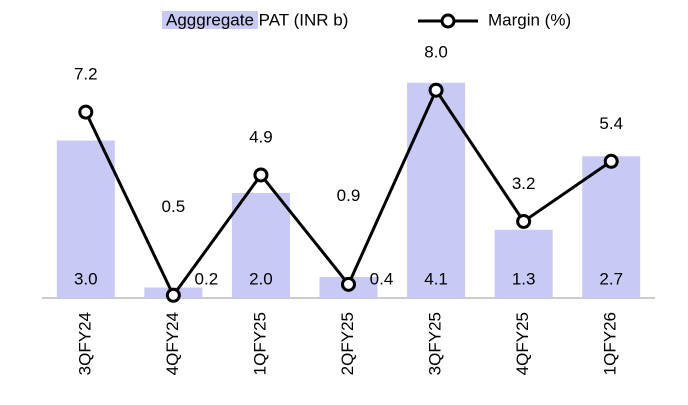  I want to click on line-value-label: 4.9, so click(261, 136).